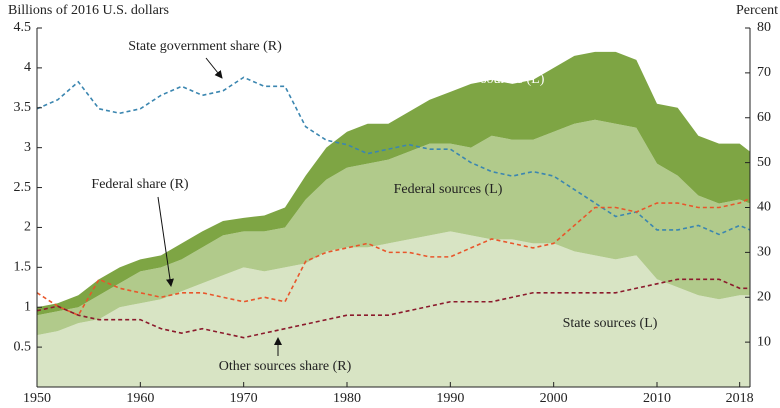 This screenshot has height=408, width=780. Describe the element at coordinates (757, 10) in the screenshot. I see `y2-axis-label: Percent` at that location.